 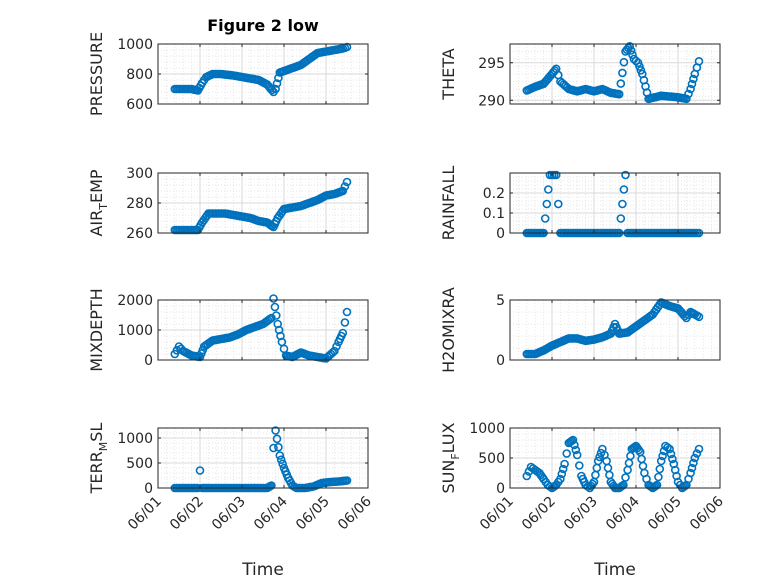 I want to click on axes-background, so click(x=615, y=203).